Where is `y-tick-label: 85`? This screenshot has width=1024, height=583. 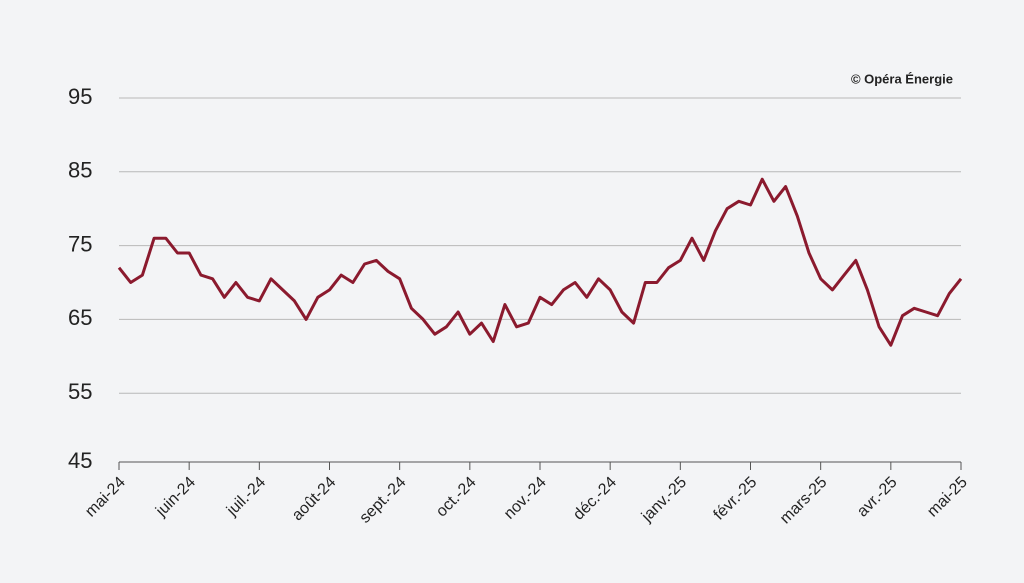 y-tick-label: 85 is located at coordinates (80, 170).